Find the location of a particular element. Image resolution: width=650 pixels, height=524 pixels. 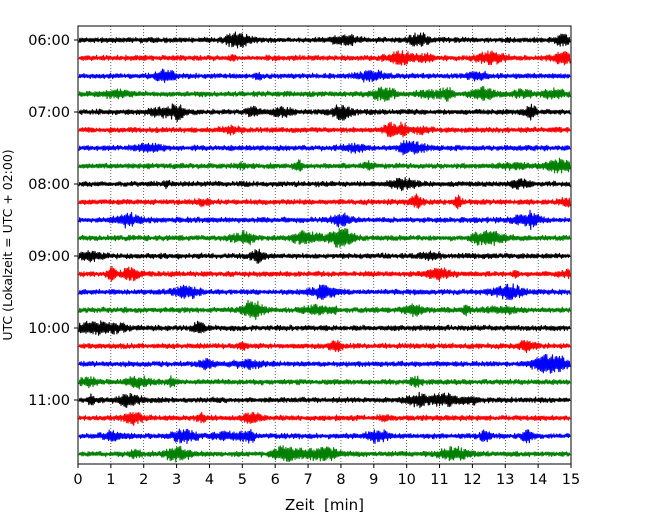

y-axis-label: UTC (Lokalzeit = UTC + 02:00) is located at coordinates (7, 244).